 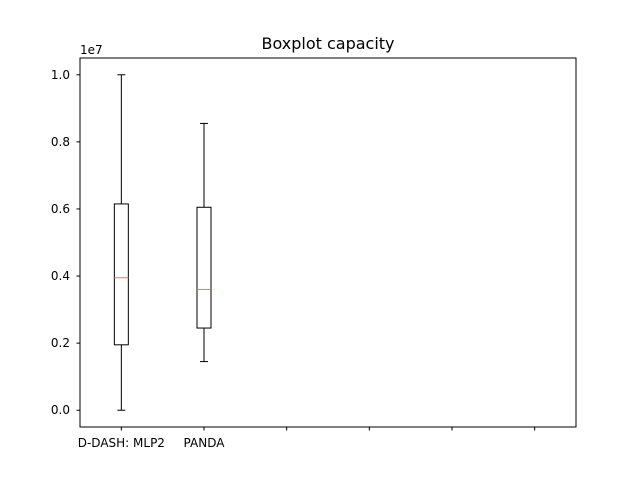 What do you see at coordinates (60, 410) in the screenshot?
I see `y-axis-tick-label: 0.0` at bounding box center [60, 410].